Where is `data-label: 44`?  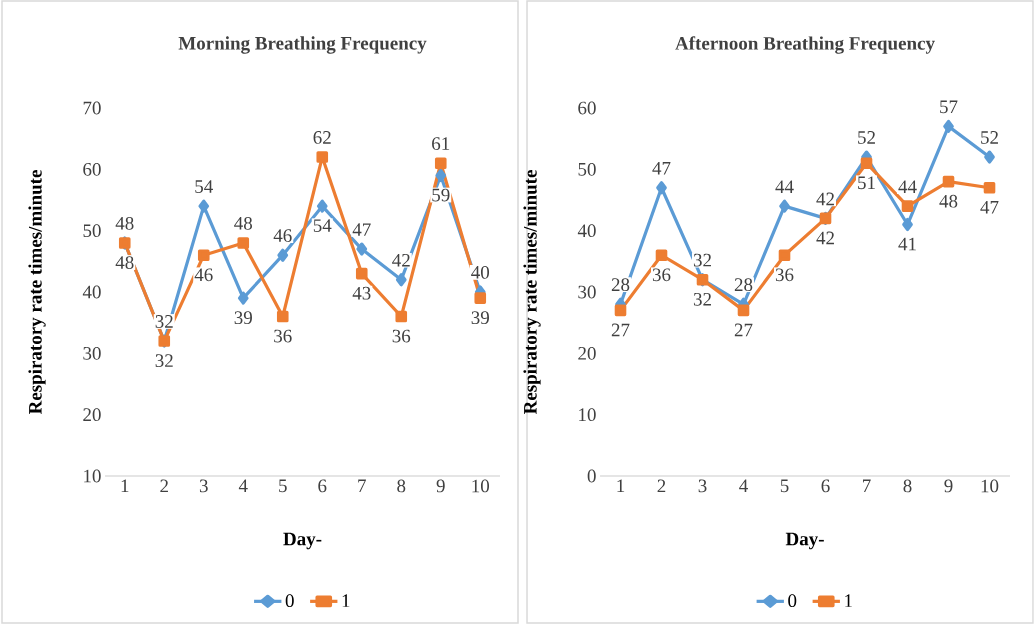 data-label: 44 is located at coordinates (784, 186).